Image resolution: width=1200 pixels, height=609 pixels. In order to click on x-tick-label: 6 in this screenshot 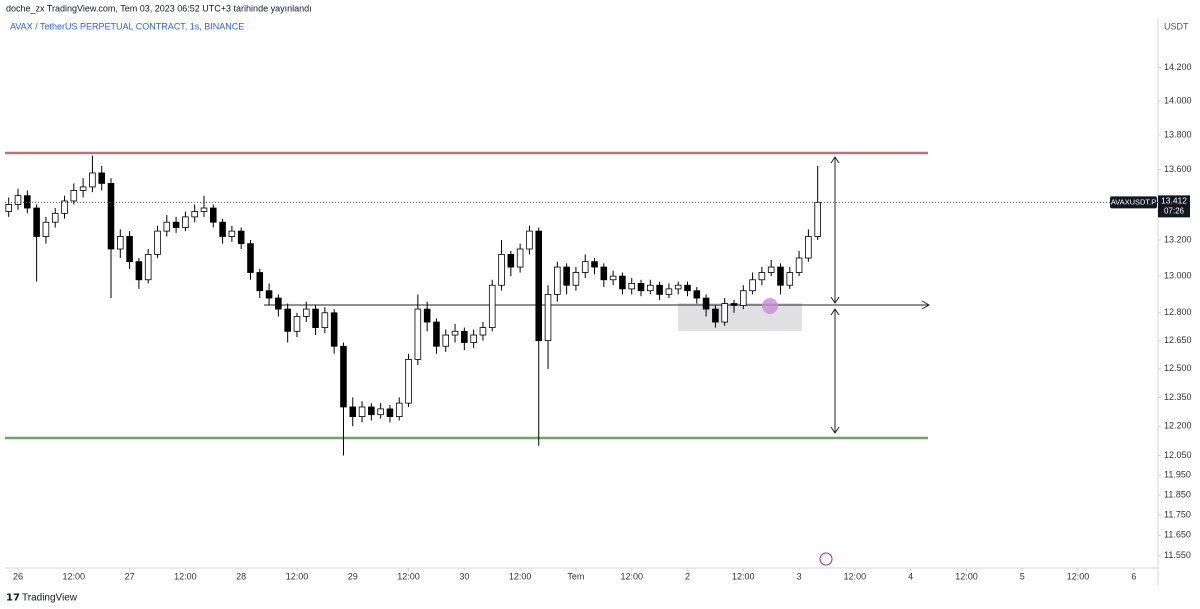, I will do `click(1133, 576)`.